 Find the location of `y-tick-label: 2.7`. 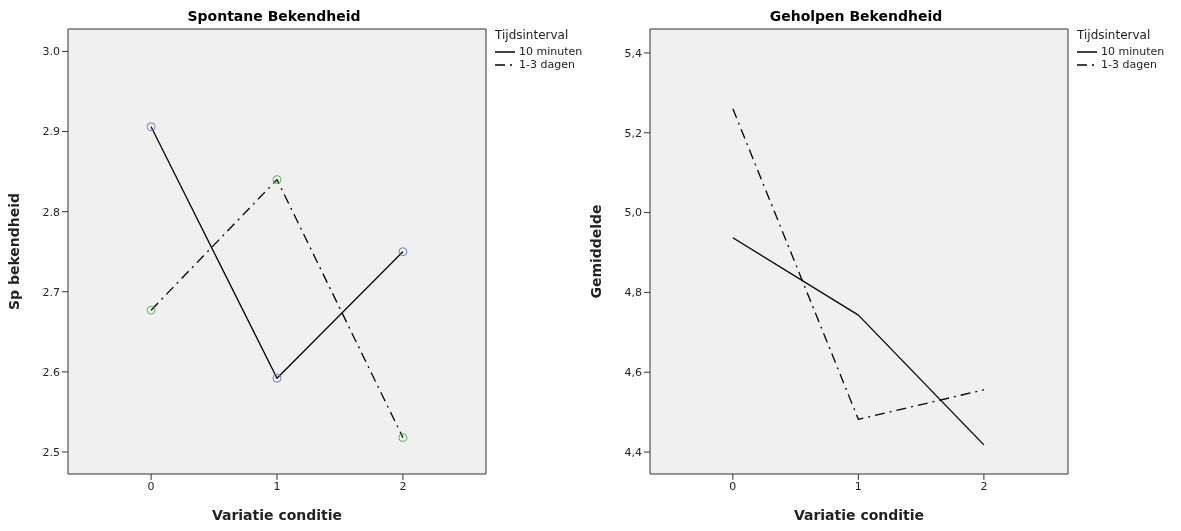

y-tick-label: 2.7 is located at coordinates (51, 292).